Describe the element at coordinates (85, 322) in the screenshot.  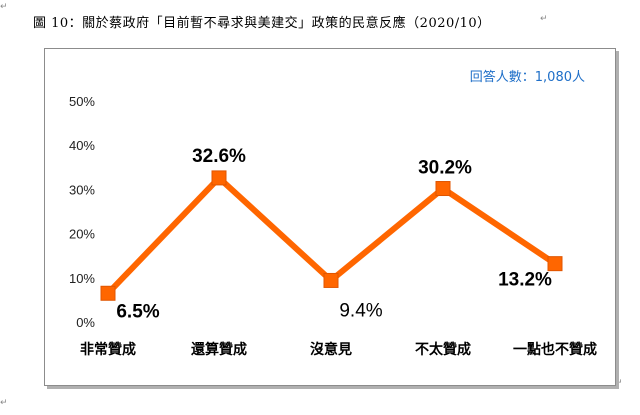
I see `y-tick-label: 0%` at that location.